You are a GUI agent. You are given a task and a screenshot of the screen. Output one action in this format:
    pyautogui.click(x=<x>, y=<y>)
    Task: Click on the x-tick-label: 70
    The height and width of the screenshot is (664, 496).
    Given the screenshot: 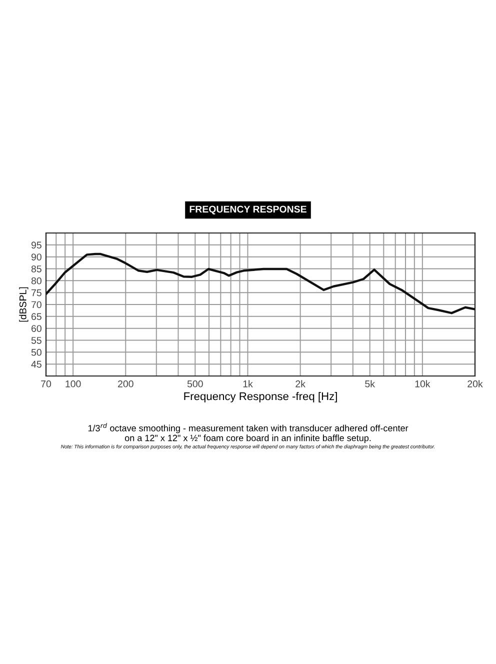 What is the action you would take?
    pyautogui.click(x=46, y=384)
    